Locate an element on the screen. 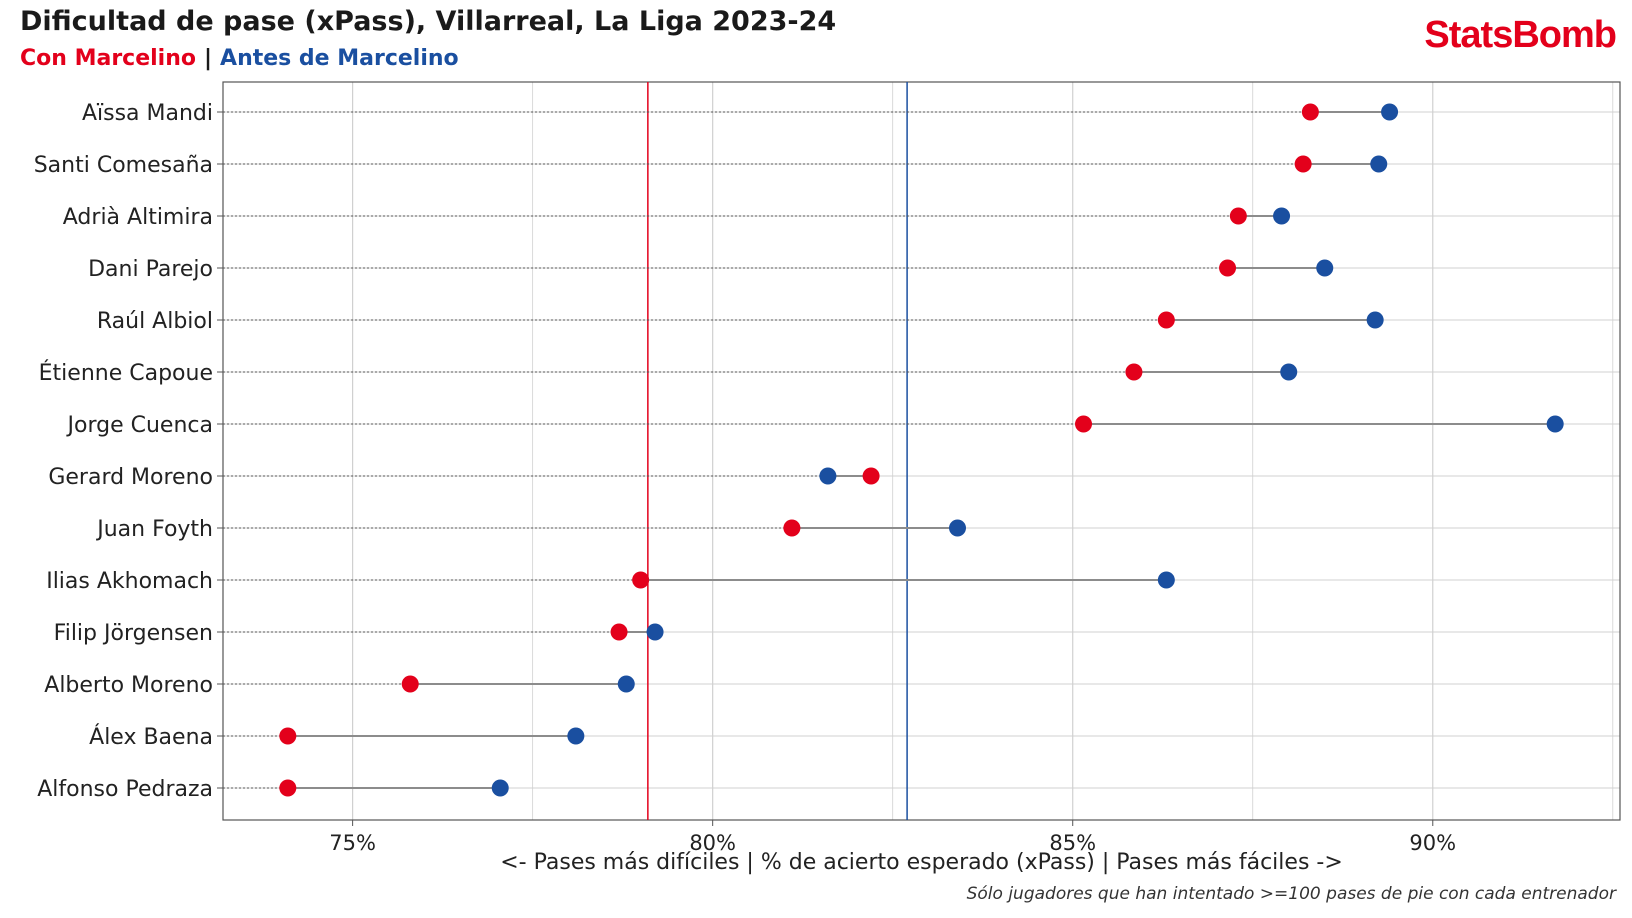 Image resolution: width=1632 pixels, height=918 pixels. player-label: Jorge Cuenca is located at coordinates (139, 425).